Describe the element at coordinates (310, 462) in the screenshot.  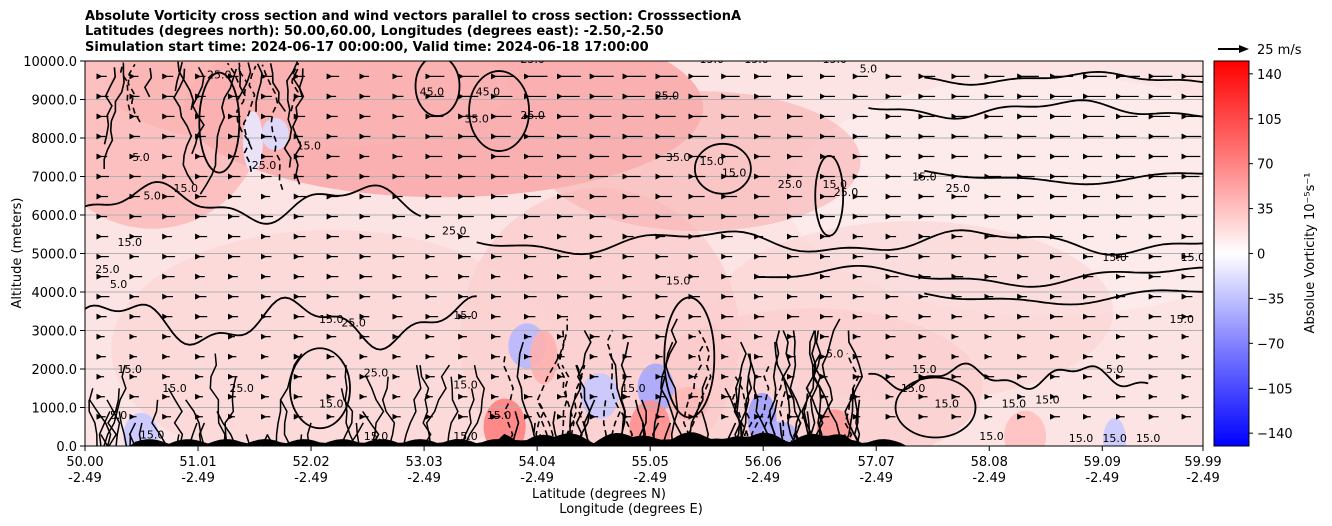
I see `x-tick-label-lat: 52.02` at that location.